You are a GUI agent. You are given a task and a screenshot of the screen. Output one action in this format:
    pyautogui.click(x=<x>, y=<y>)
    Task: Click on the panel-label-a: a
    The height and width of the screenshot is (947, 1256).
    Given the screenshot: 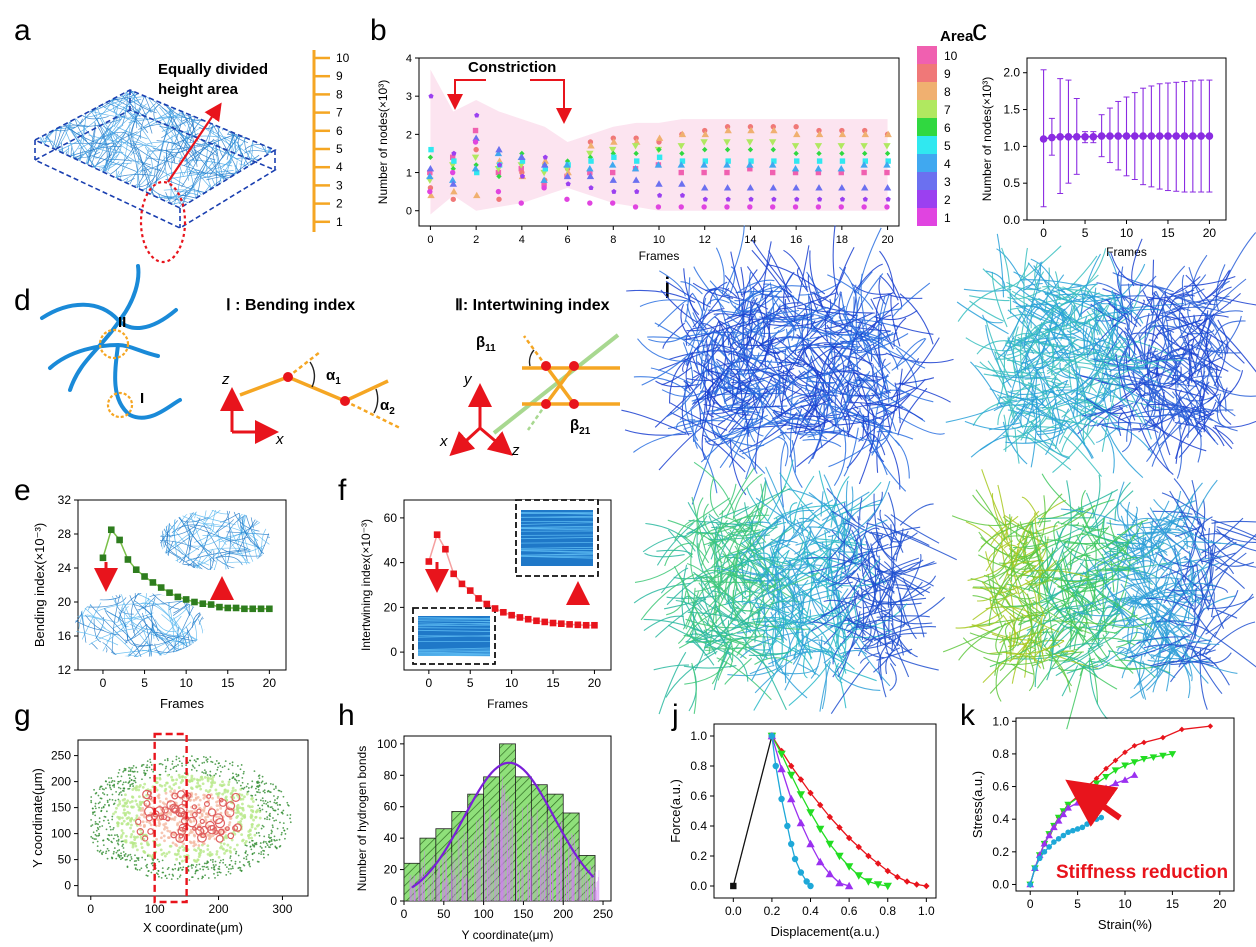 What is the action you would take?
    pyautogui.click(x=22, y=30)
    